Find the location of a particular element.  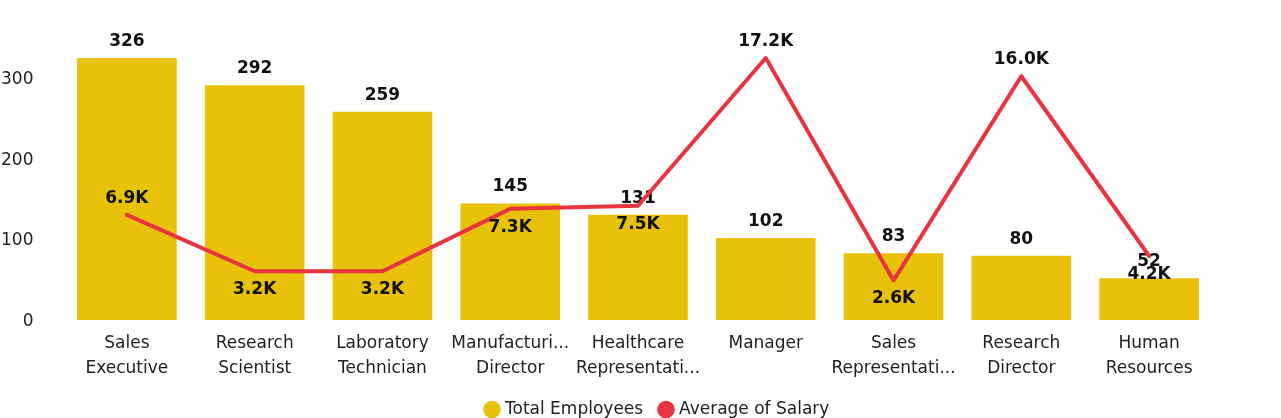

x-tick-label: Laboratory Technician is located at coordinates (382, 354).